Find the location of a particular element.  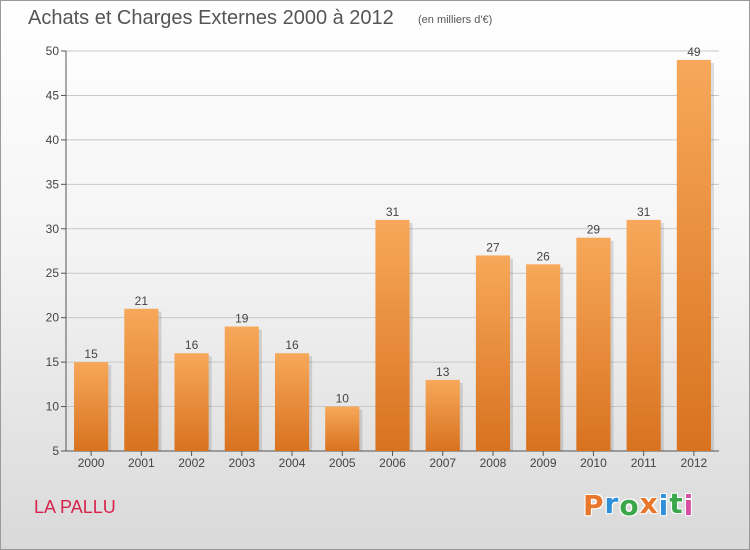

x-tick-label: 2001 is located at coordinates (141, 463).